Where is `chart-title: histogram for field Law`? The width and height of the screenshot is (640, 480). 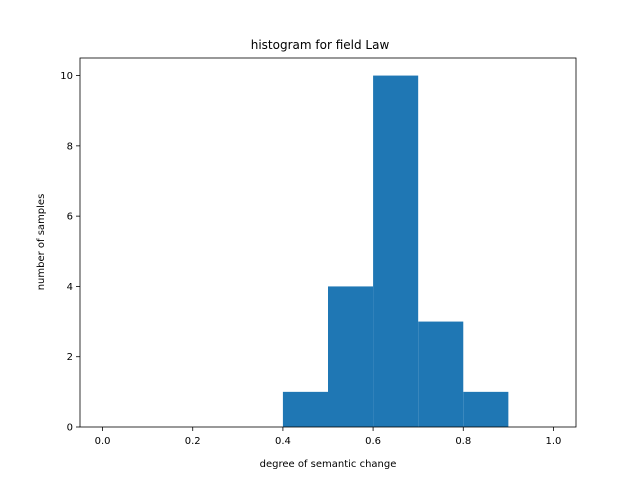
chart-title: histogram for field Law is located at coordinates (320, 45).